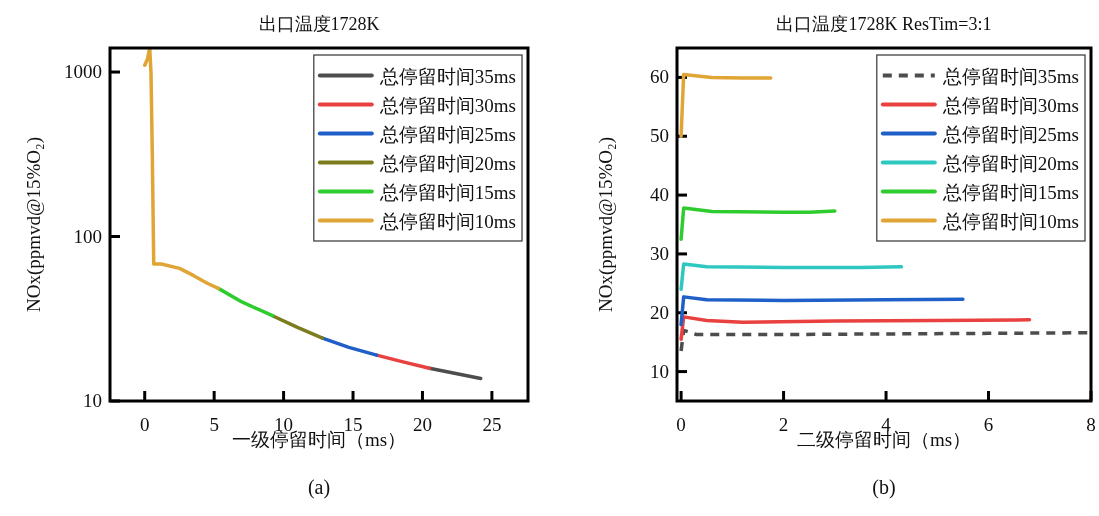  What do you see at coordinates (884, 439) in the screenshot?
I see `x-axis-title: 二级停留时间（ms）` at bounding box center [884, 439].